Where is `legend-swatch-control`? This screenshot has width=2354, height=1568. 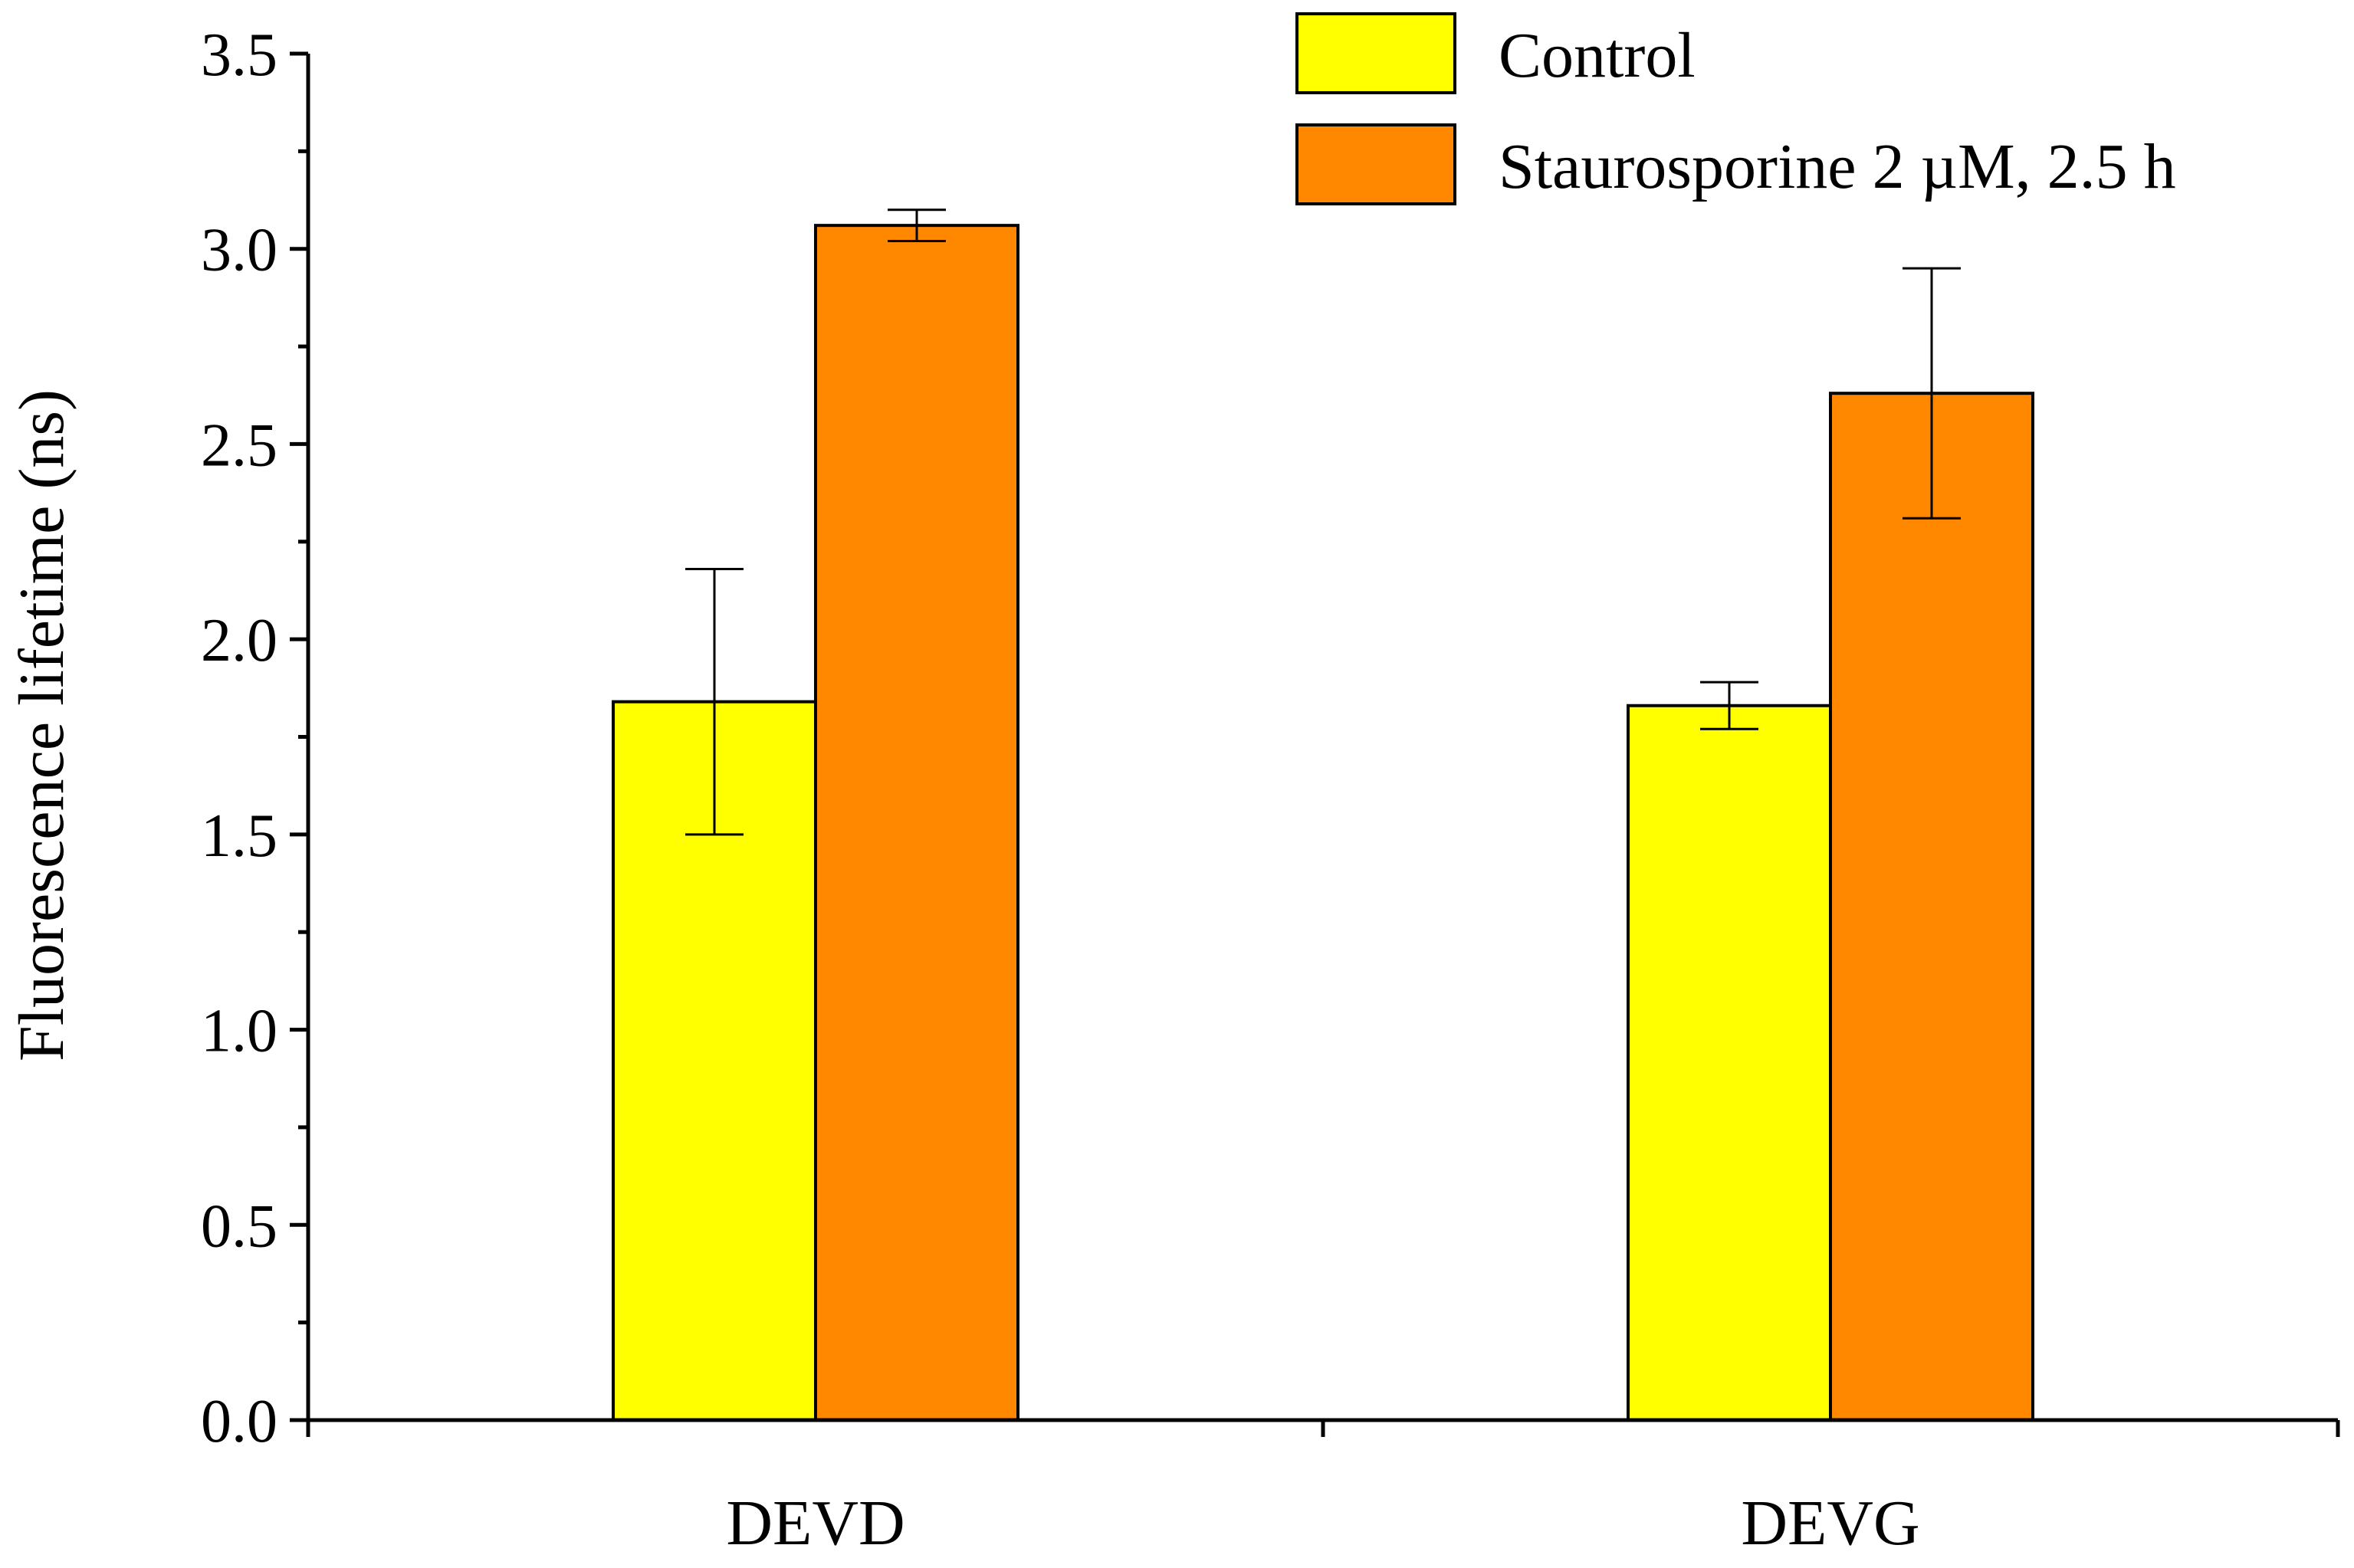 legend-swatch-control is located at coordinates (1375, 53).